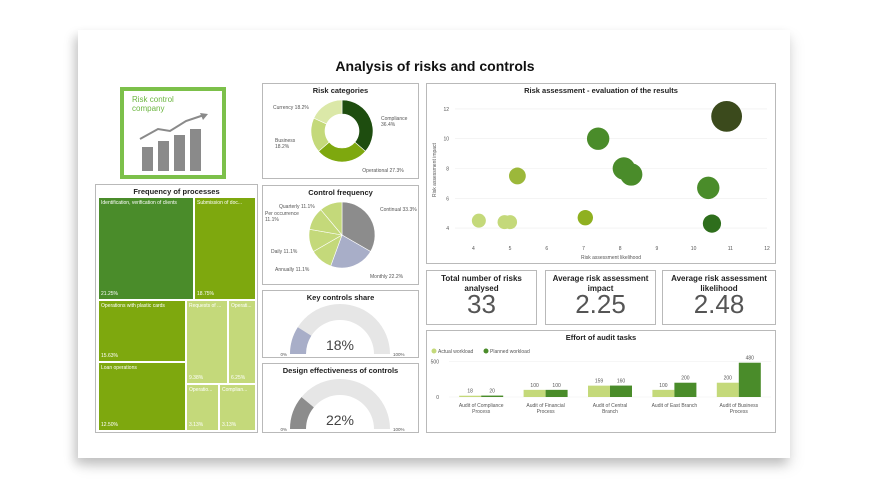  I want to click on legend-label: Planned workload, so click(510, 352).